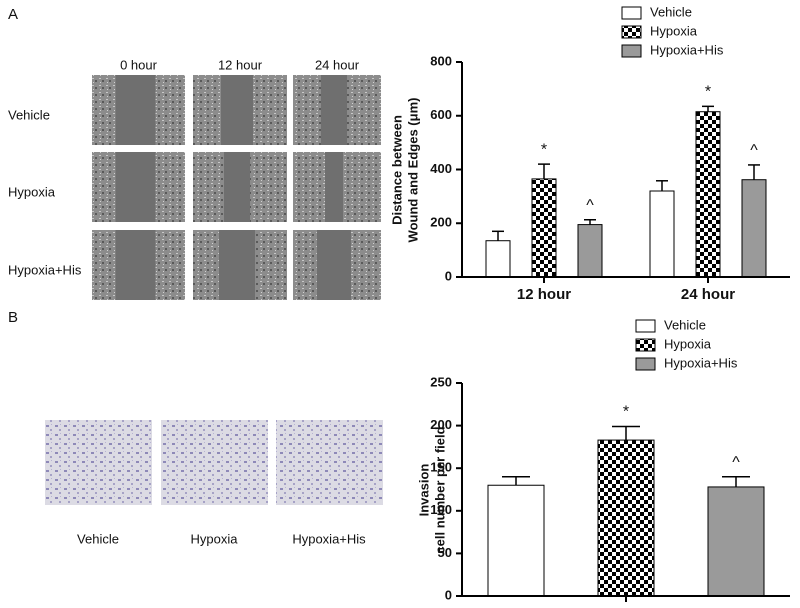  I want to click on x-tick-label: 24 hour, so click(708, 294).